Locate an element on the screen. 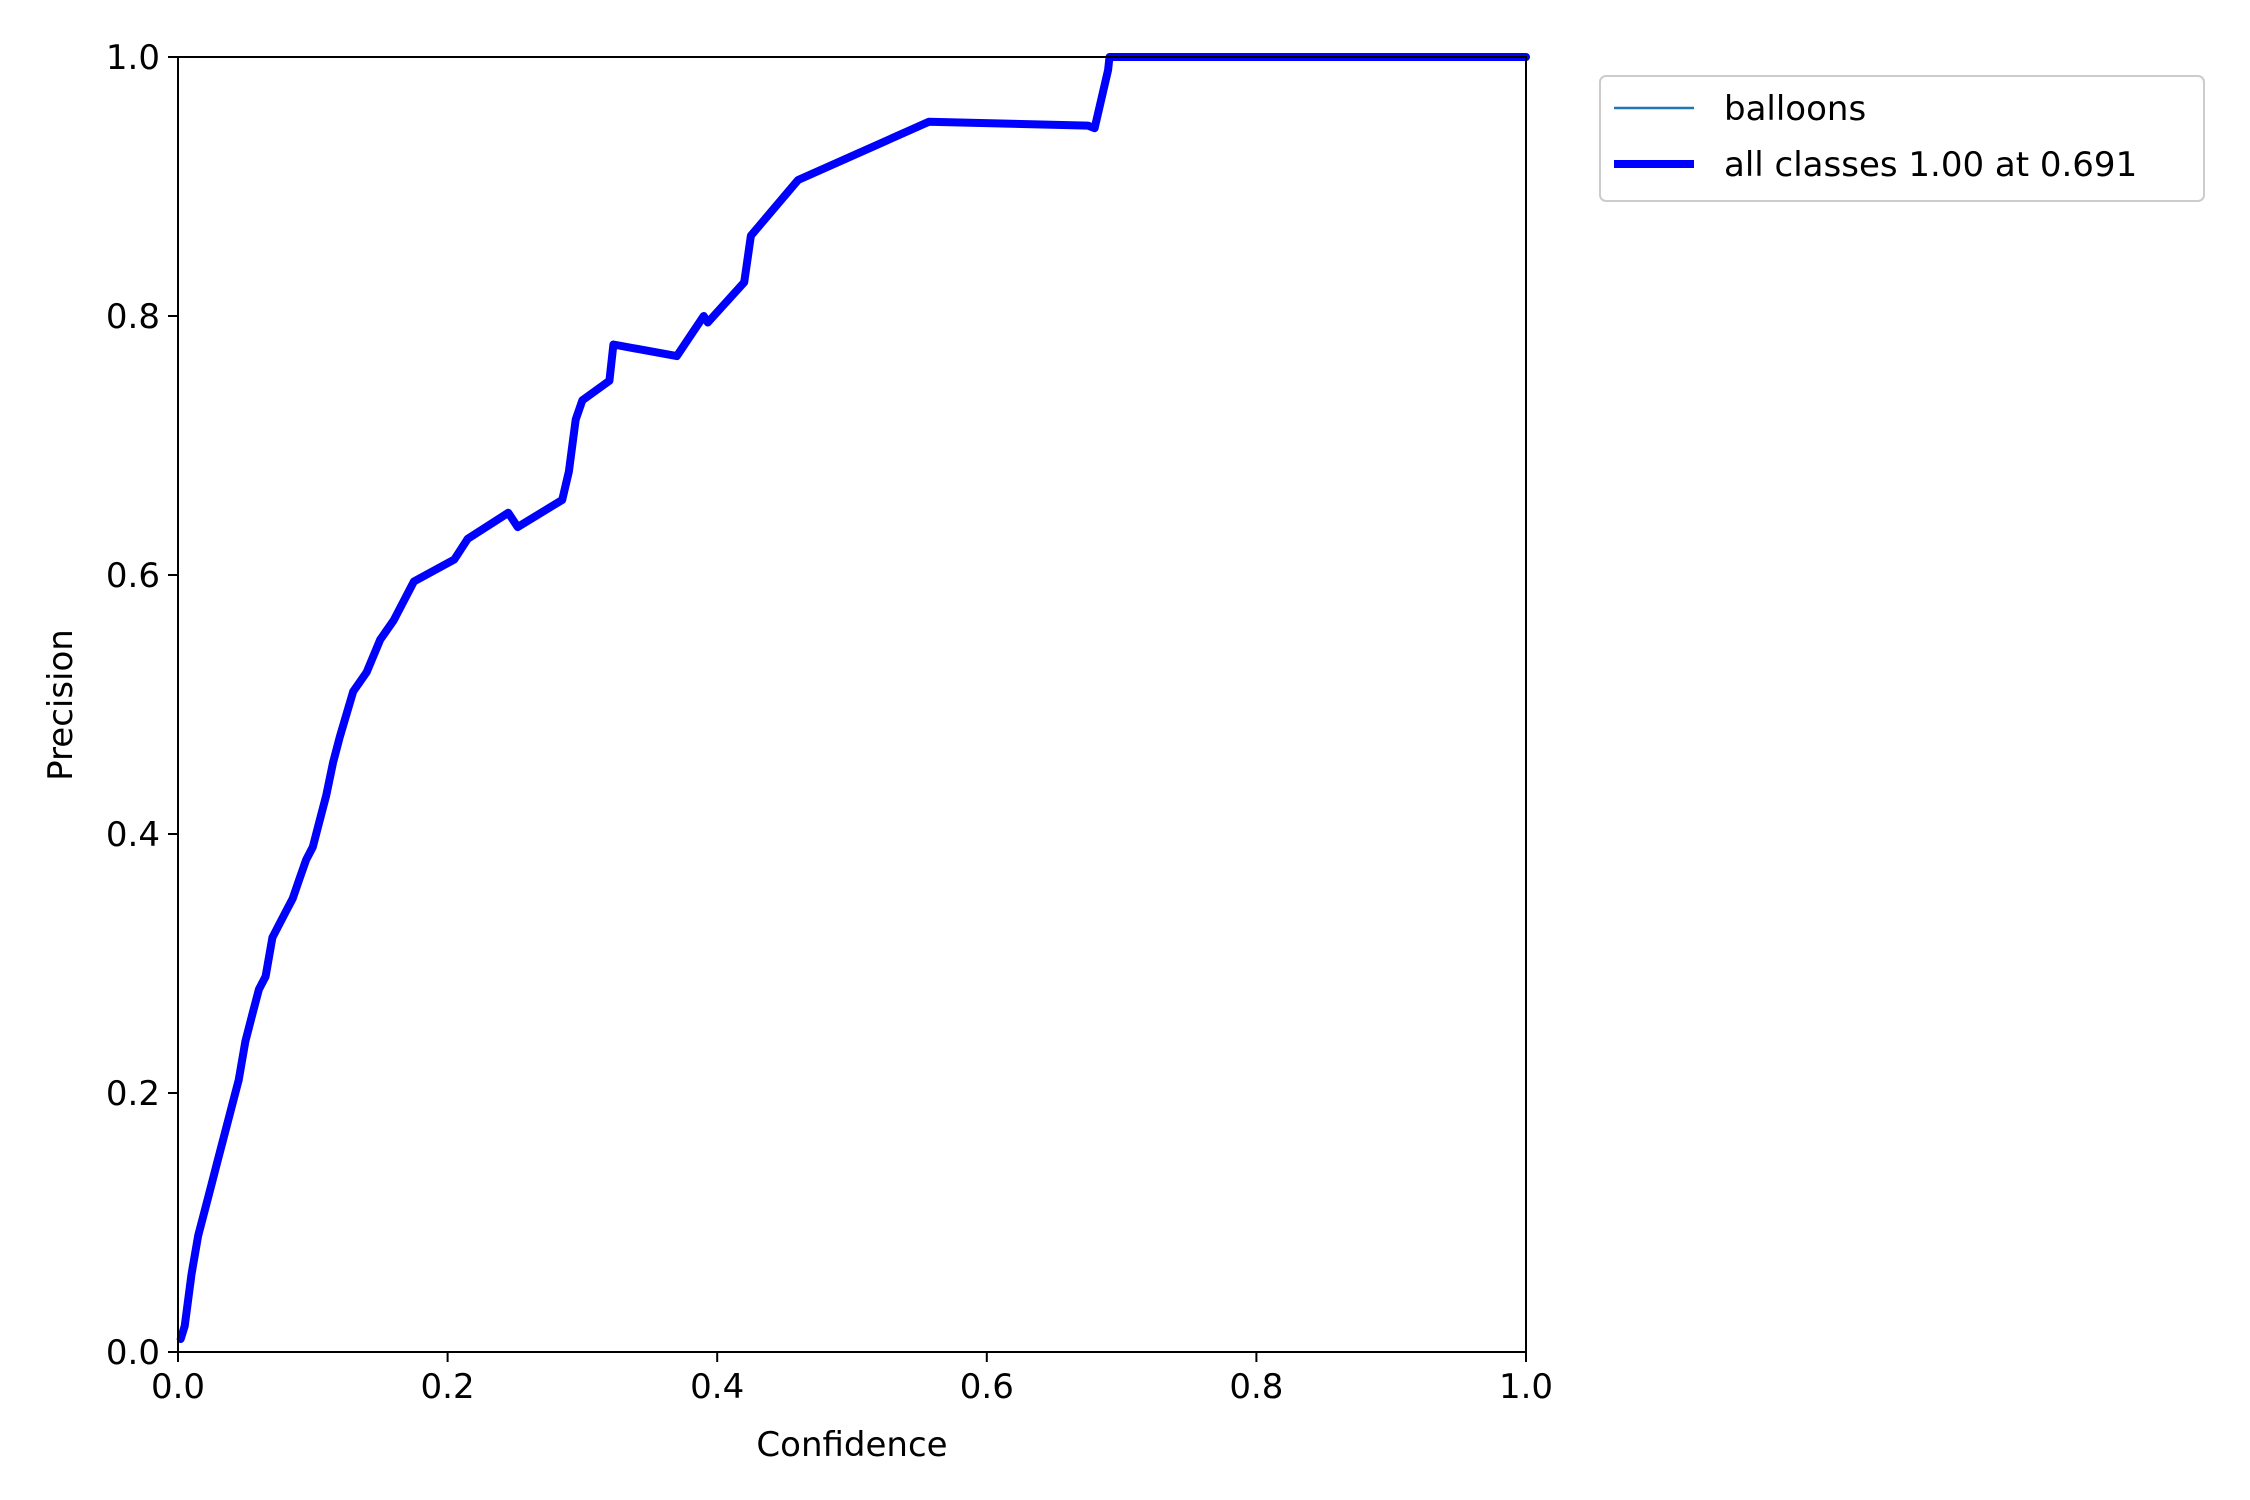 Image resolution: width=2250 pixels, height=1500 pixels. x-tick-label: 0.2 is located at coordinates (448, 1387).